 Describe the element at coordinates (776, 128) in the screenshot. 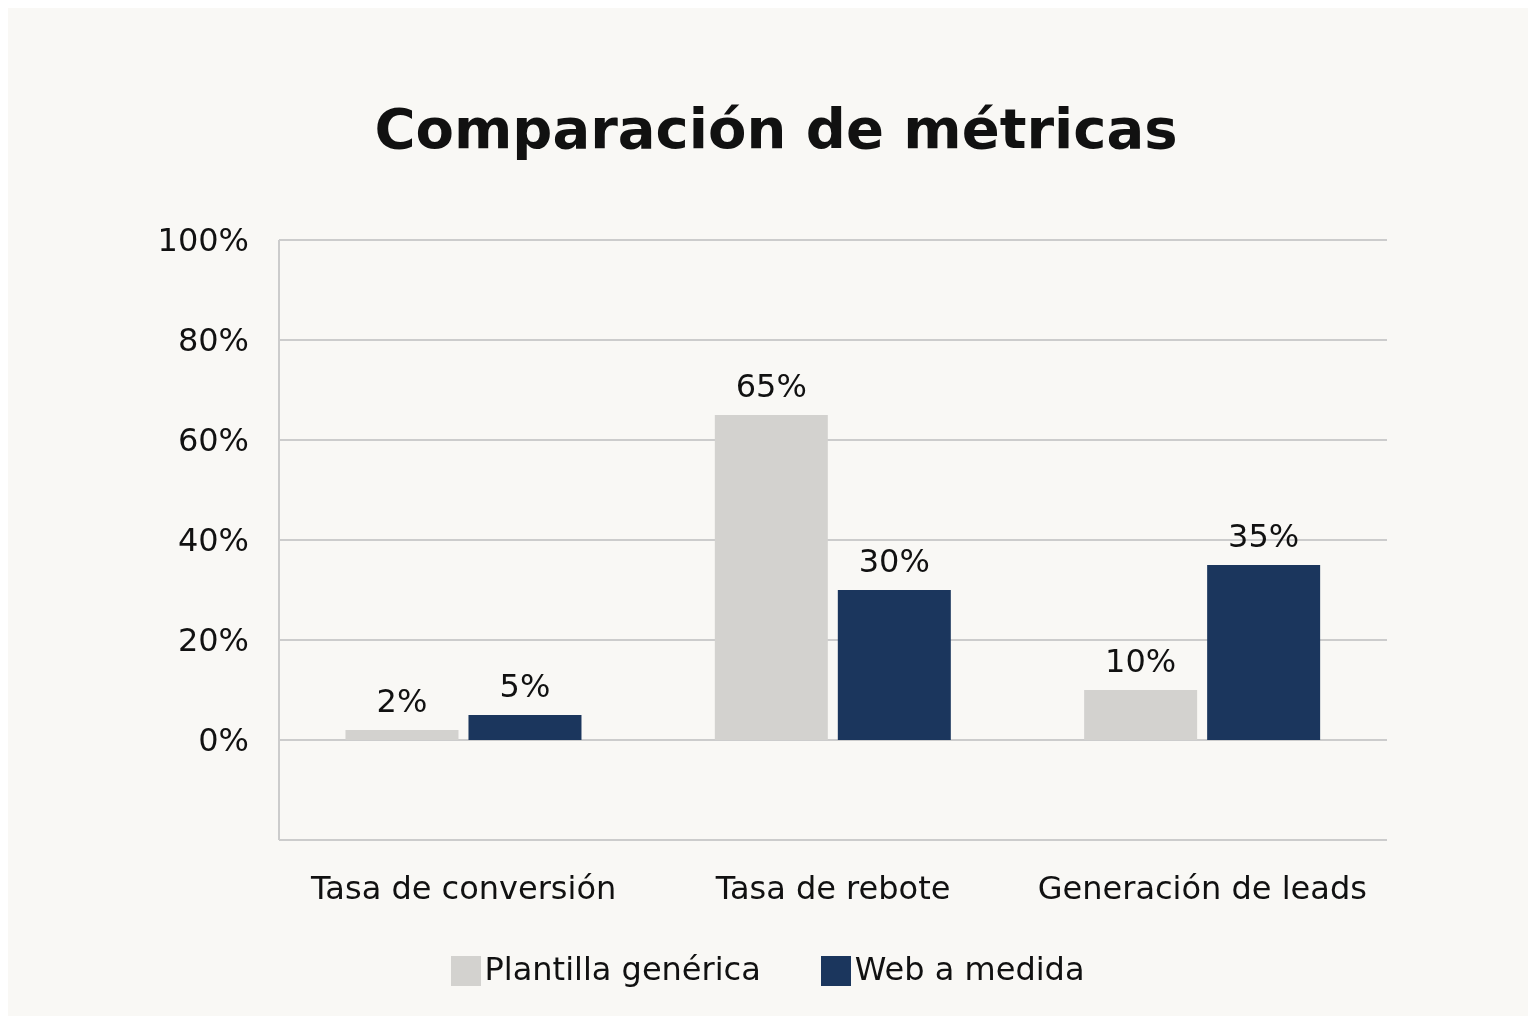

I see `chart-title: Comparación de métricas` at that location.